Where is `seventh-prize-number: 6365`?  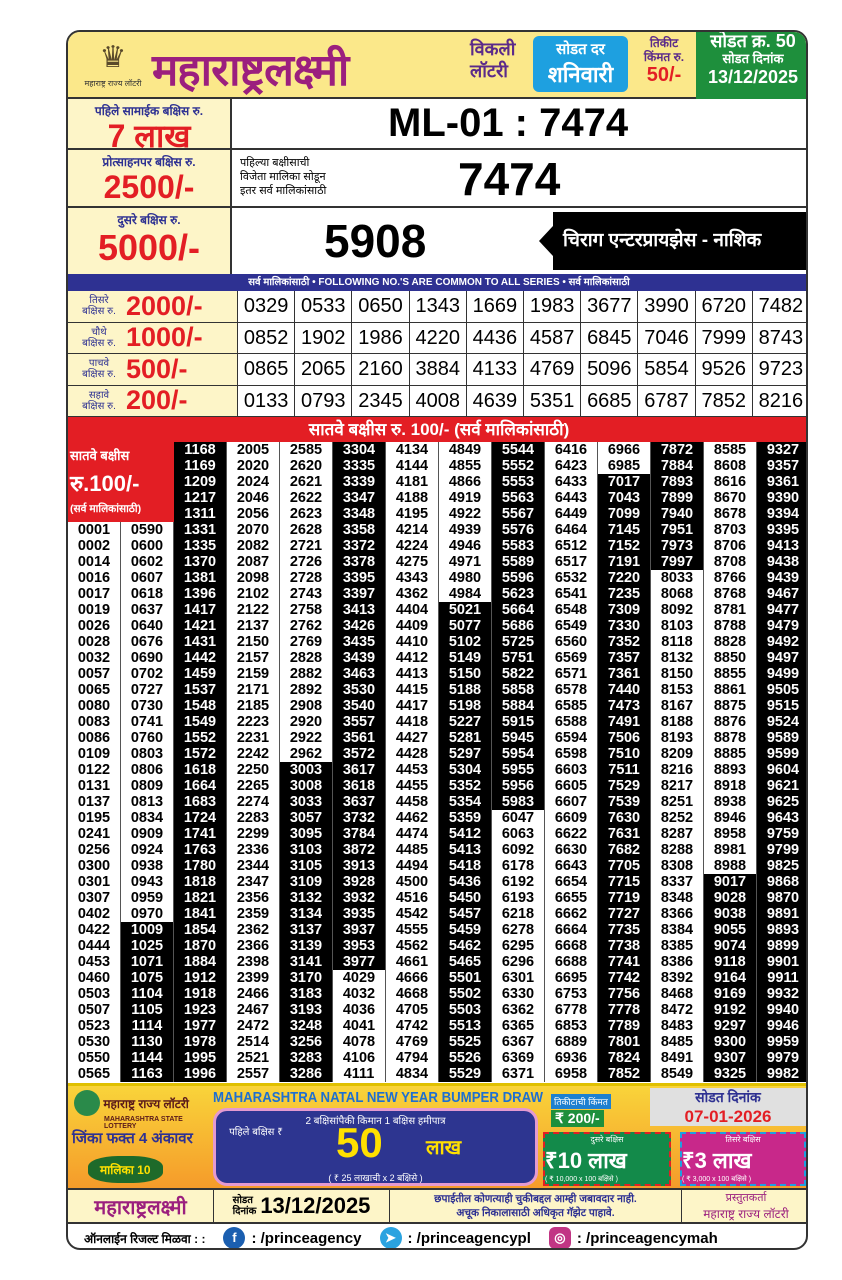 seventh-prize-number: 6365 is located at coordinates (518, 1026).